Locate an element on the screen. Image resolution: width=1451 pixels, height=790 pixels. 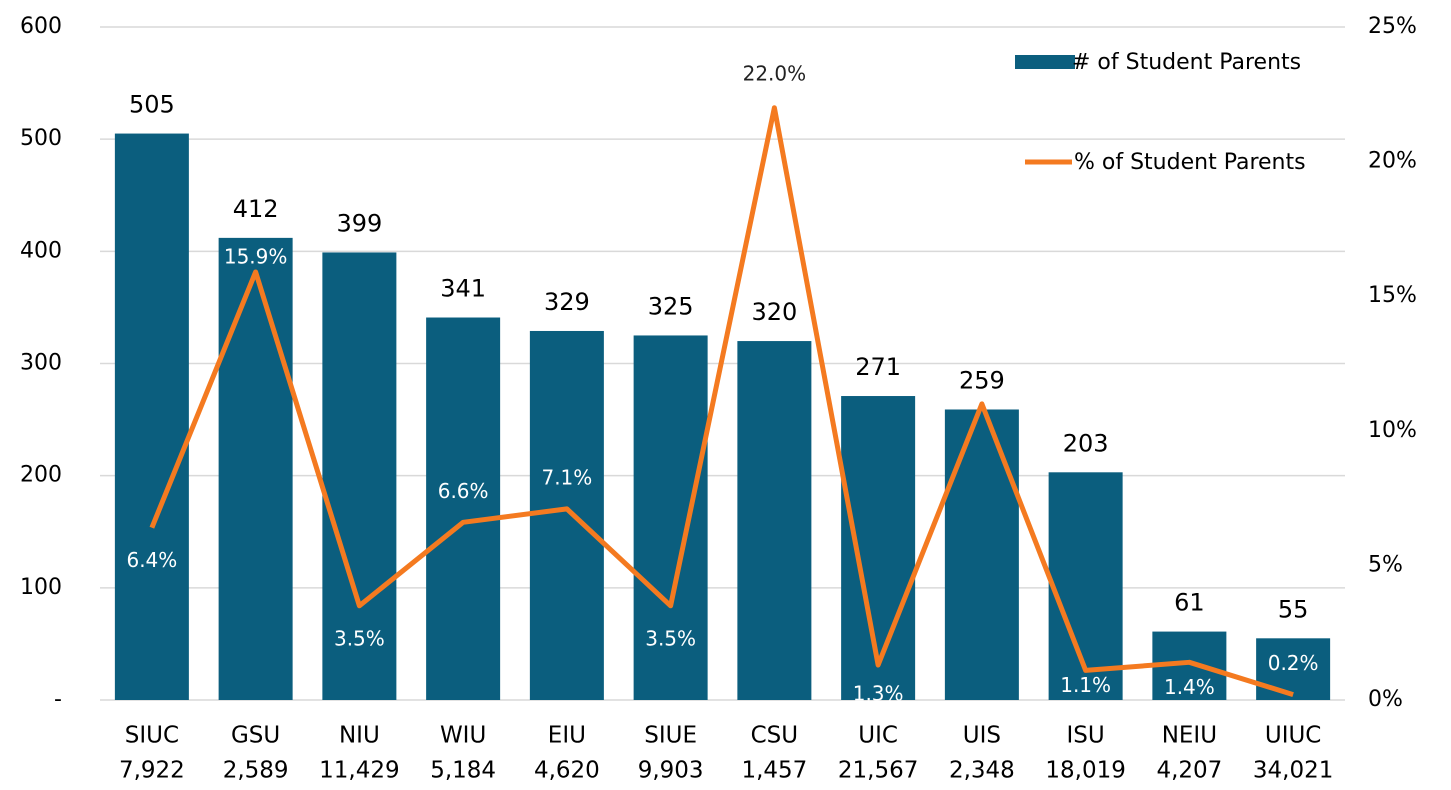
x-tick-label: SIUC is located at coordinates (152, 736).